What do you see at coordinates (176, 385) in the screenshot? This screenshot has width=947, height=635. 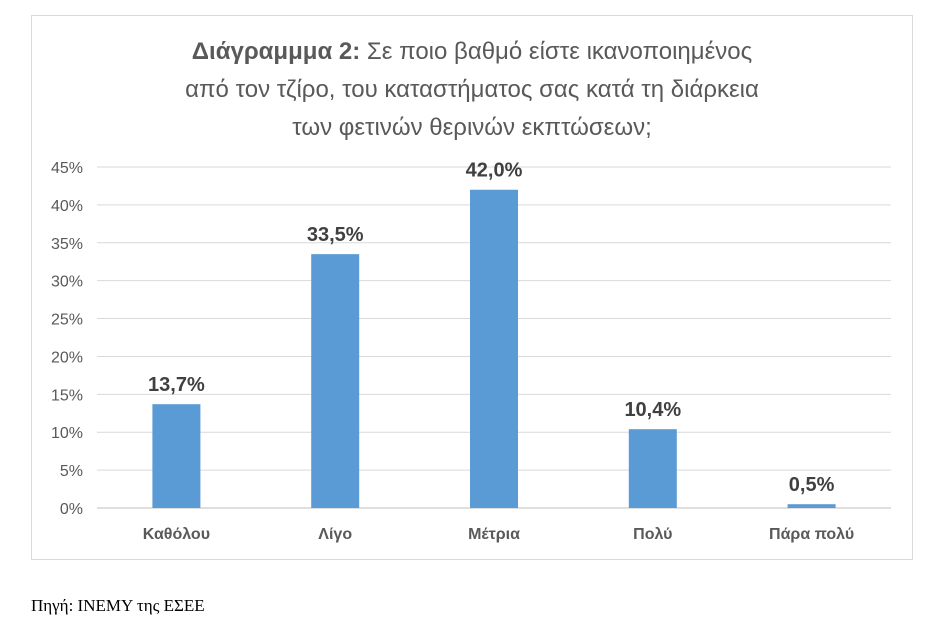 I see `data-label: 13,7%` at bounding box center [176, 385].